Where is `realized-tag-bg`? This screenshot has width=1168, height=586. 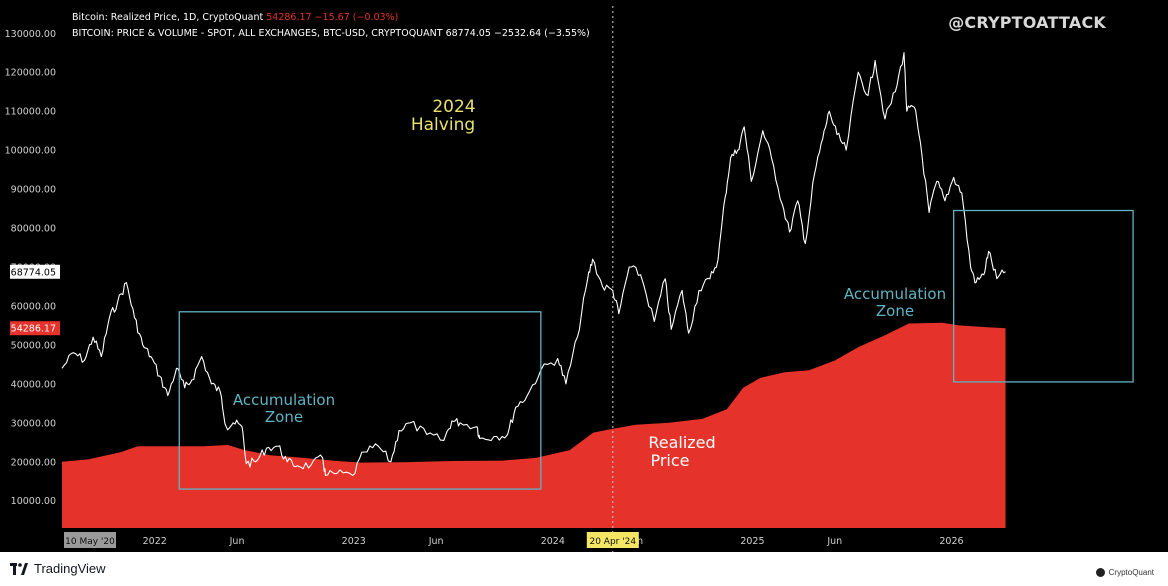 realized-tag-bg is located at coordinates (35, 328).